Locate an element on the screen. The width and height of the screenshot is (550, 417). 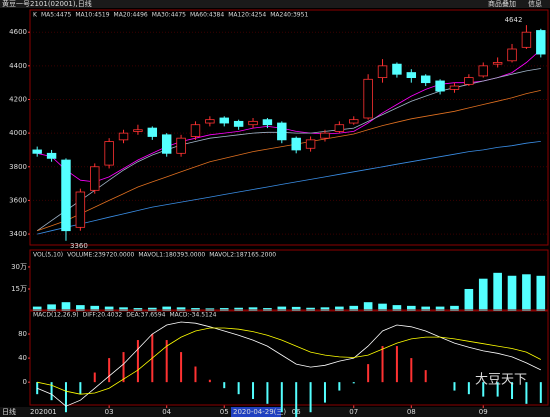
legend-entry: MAVOL1:180393.0000 is located at coordinates (171, 255).